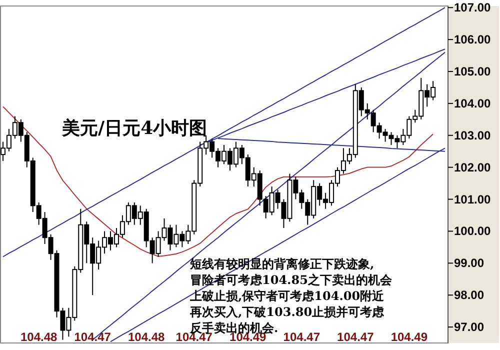 This screenshot has width=500, height=350. What do you see at coordinates (473, 103) in the screenshot?
I see `y-tick-label: 104.00` at bounding box center [473, 103].